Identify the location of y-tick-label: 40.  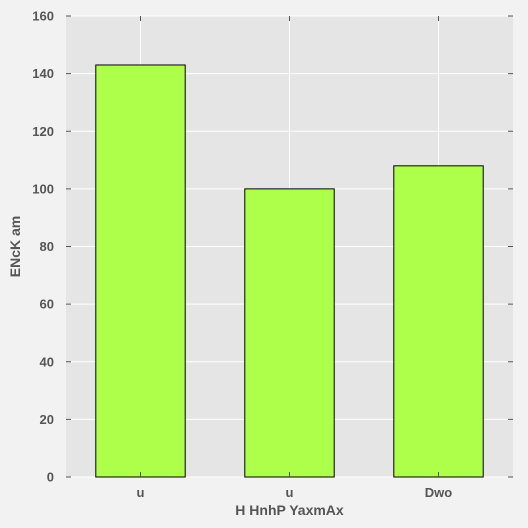
(47, 361).